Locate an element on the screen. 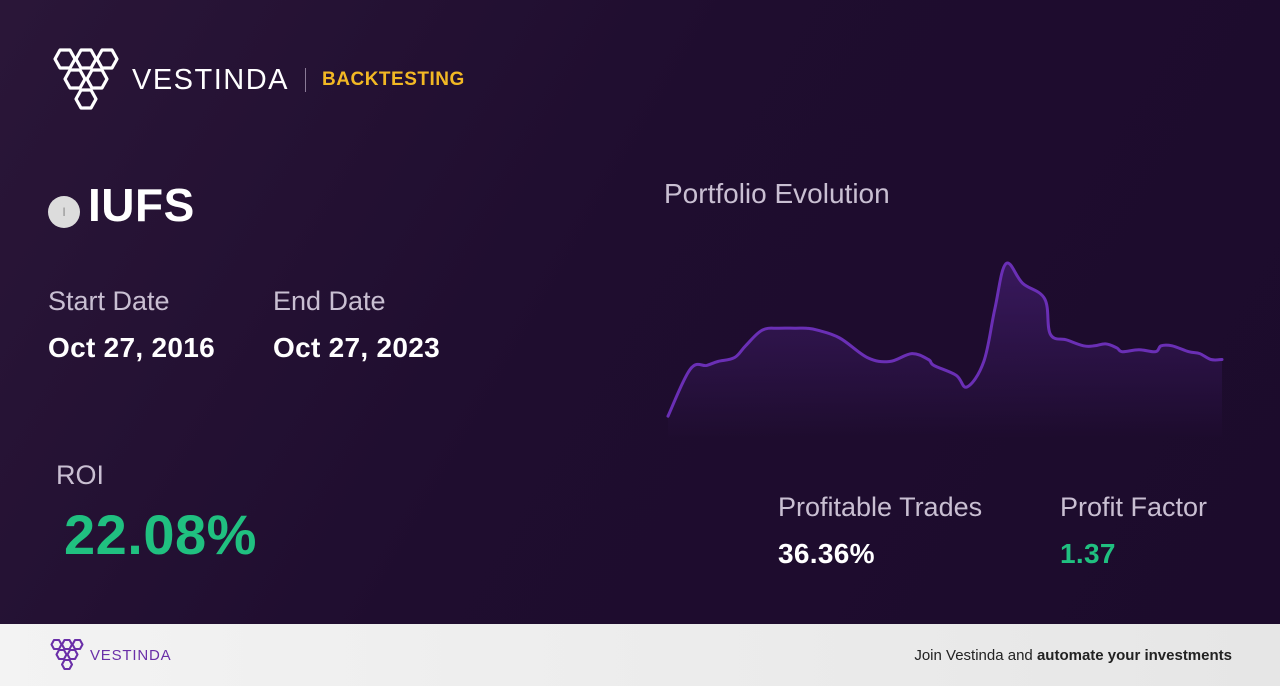  profitable-trades-label: Profitable Trades is located at coordinates (880, 507).